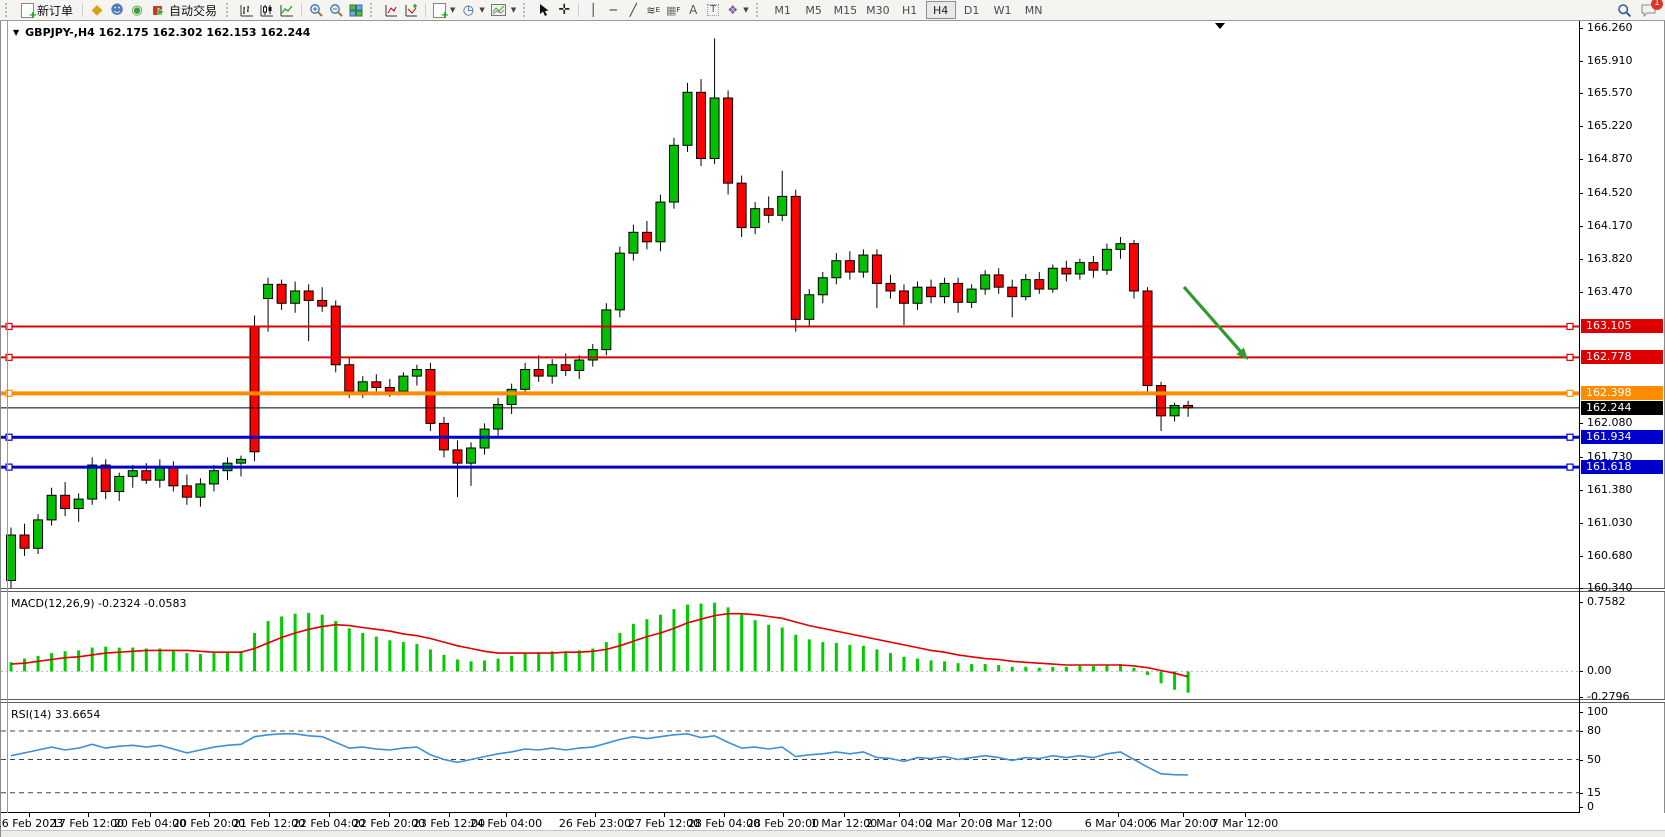 The width and height of the screenshot is (1665, 837). What do you see at coordinates (673, 10) in the screenshot?
I see `grid-f-icon: ▦ F` at bounding box center [673, 10].